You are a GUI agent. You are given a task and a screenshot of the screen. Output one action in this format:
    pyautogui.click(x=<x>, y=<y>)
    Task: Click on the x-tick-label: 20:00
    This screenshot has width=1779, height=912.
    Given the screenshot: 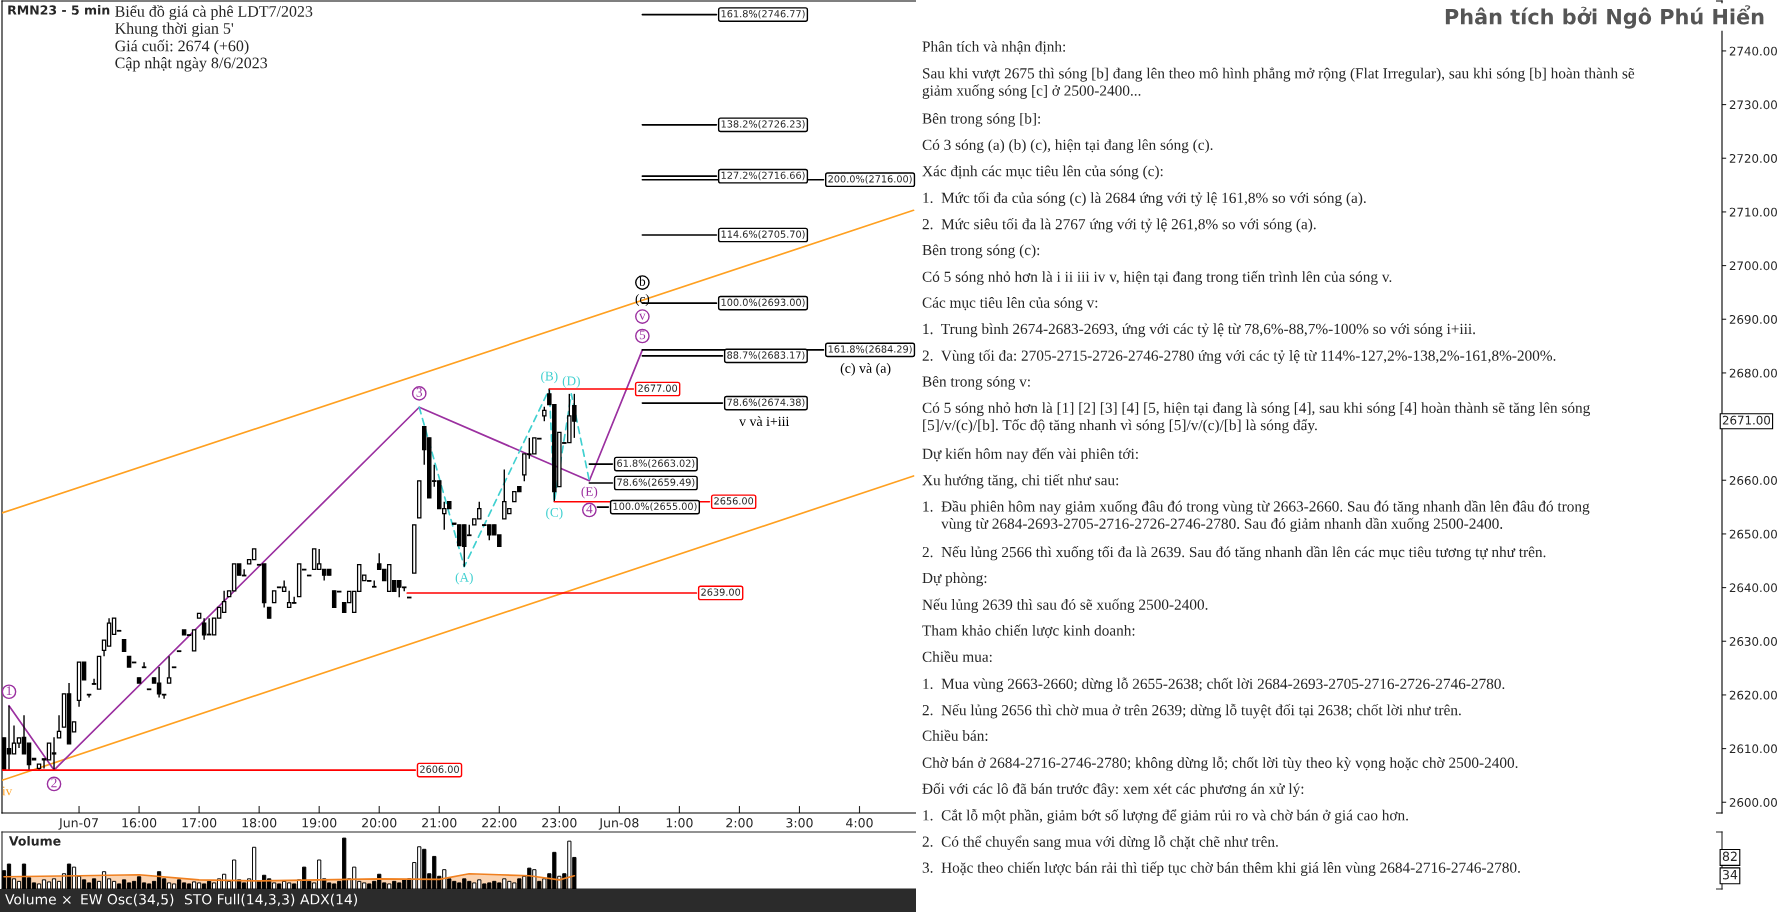 What is the action you would take?
    pyautogui.click(x=379, y=823)
    